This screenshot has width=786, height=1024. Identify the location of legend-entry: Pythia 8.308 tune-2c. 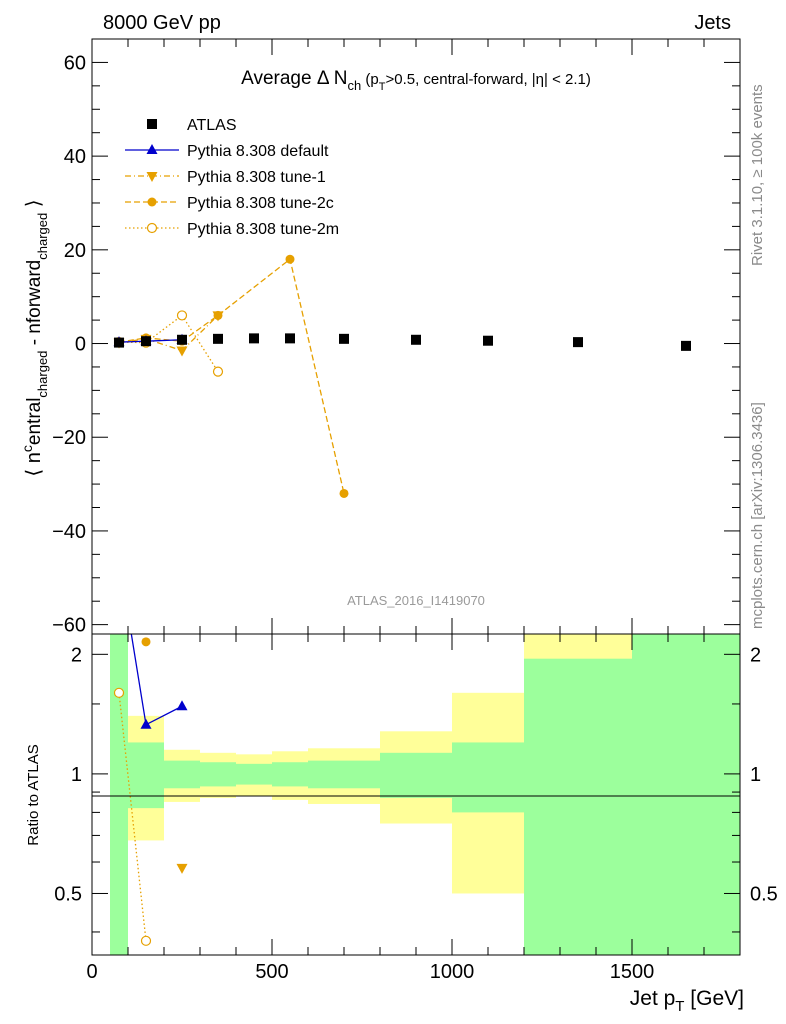
(229, 203).